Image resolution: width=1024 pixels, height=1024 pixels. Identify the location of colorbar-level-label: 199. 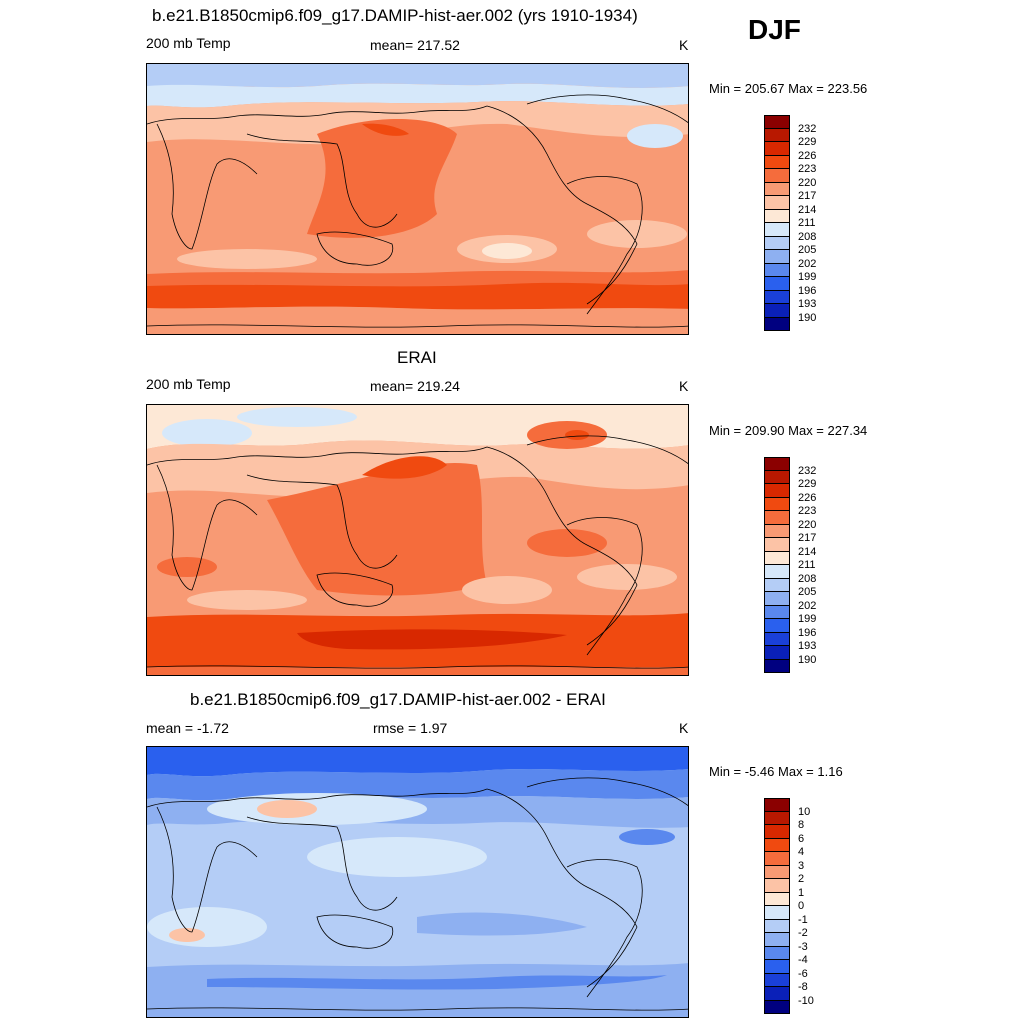
(807, 277).